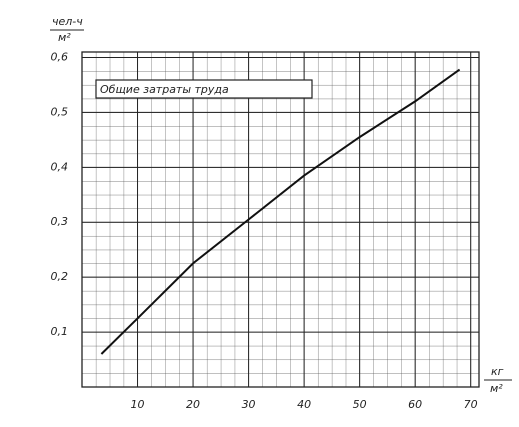  Describe the element at coordinates (60, 331) in the screenshot. I see `y-tick-label: 0,1` at that location.